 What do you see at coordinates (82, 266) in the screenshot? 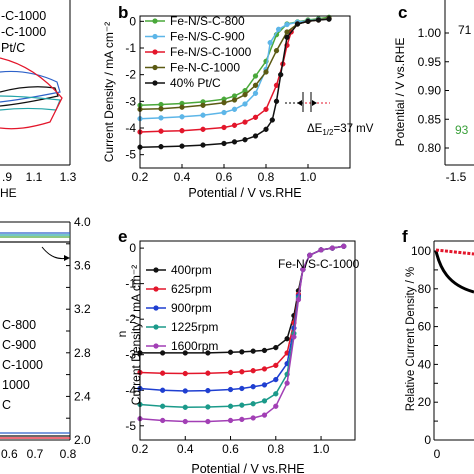
I see `panel-d-y2tick-label: 3.6` at bounding box center [82, 266].